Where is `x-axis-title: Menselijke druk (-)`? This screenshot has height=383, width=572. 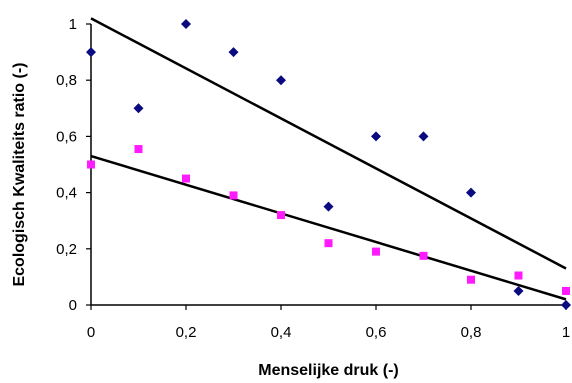 x-axis-title: Menselijke druk (-) is located at coordinates (328, 370).